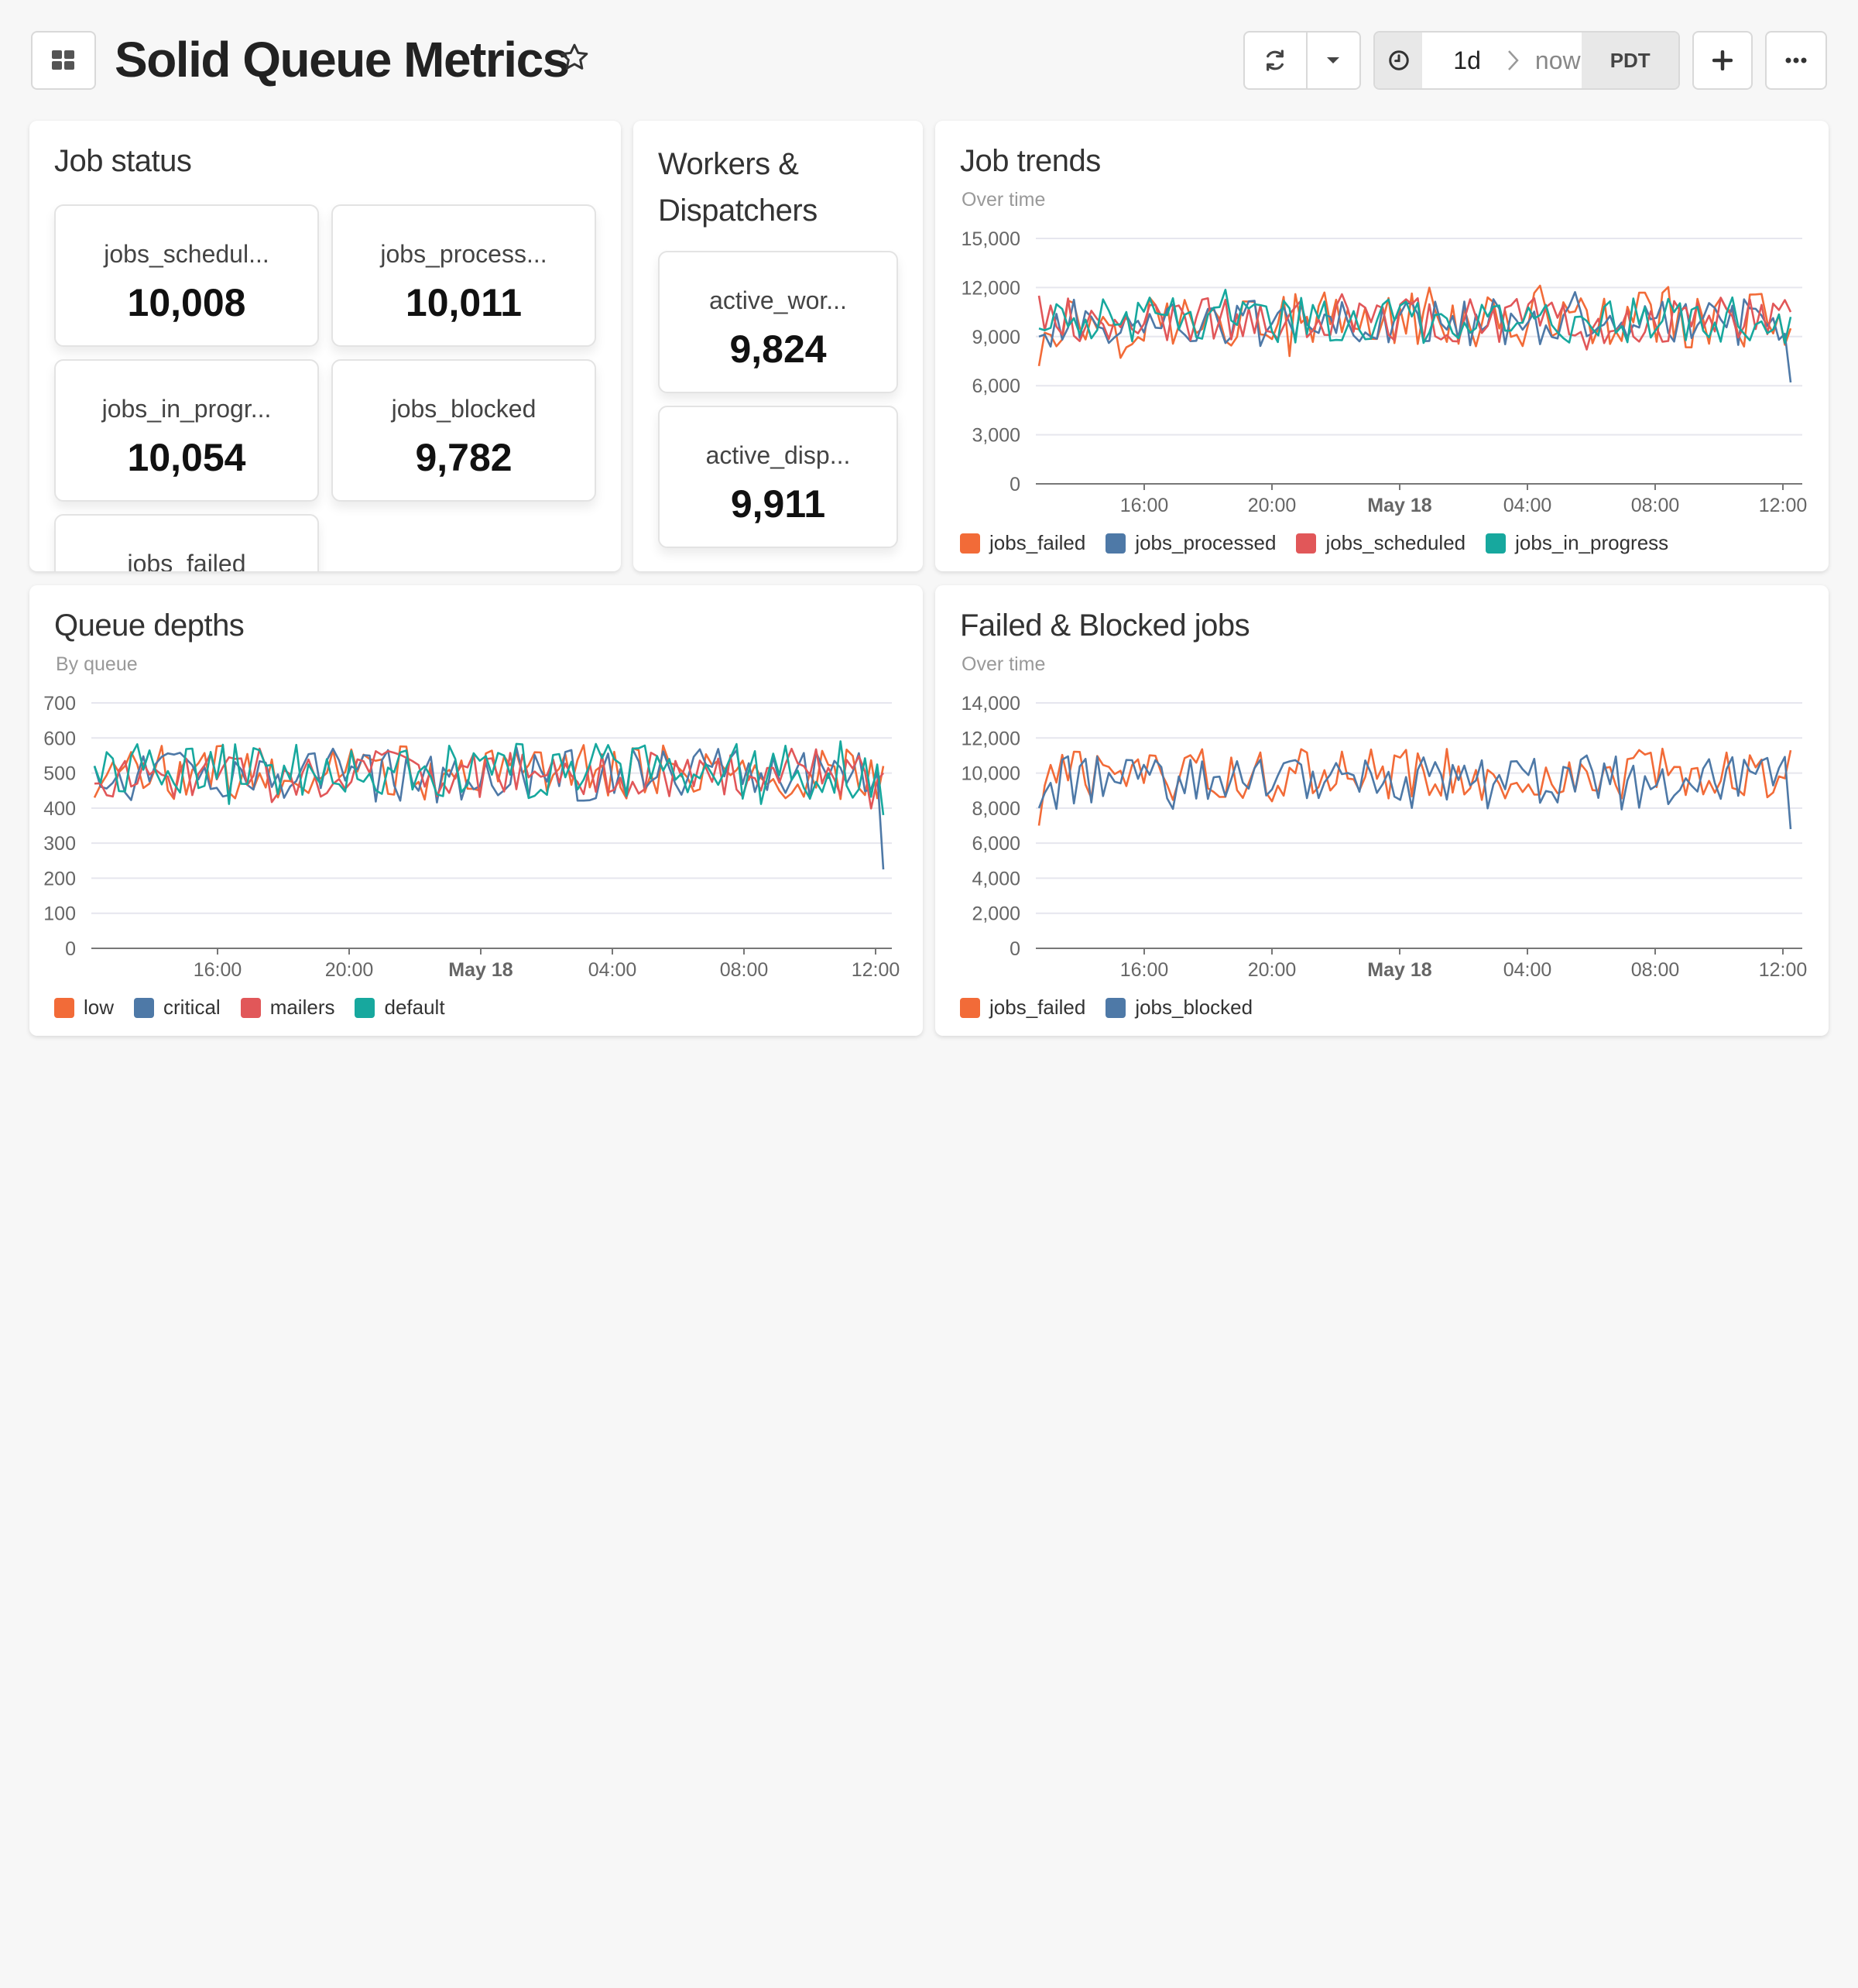 The height and width of the screenshot is (1988, 1858). Describe the element at coordinates (97, 664) in the screenshot. I see `panel-subtitle: By queue` at that location.